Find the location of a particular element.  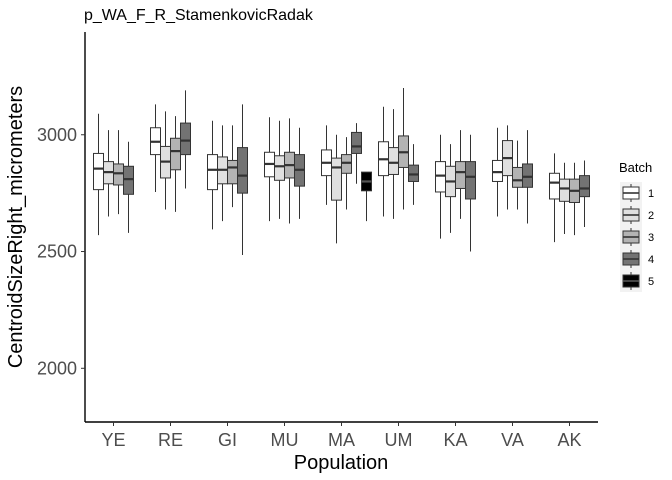

x-tick-label: GI is located at coordinates (227, 440).